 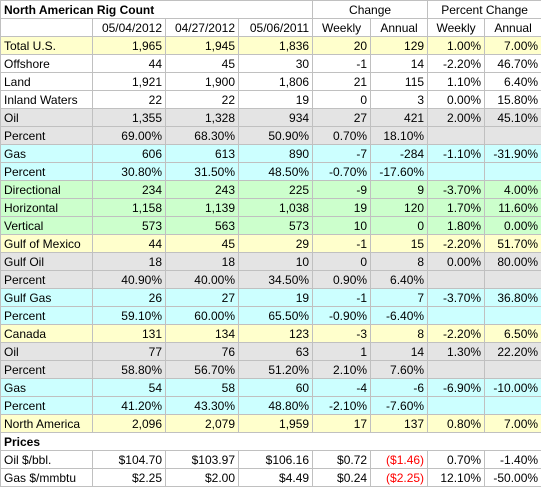 I want to click on row-label: Land, so click(x=46, y=81).